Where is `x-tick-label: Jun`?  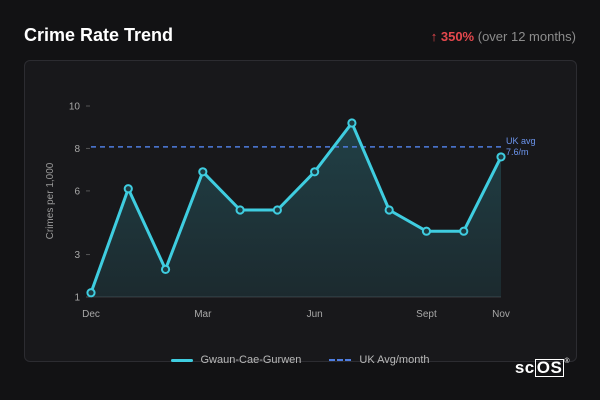
x-tick-label: Jun is located at coordinates (315, 314).